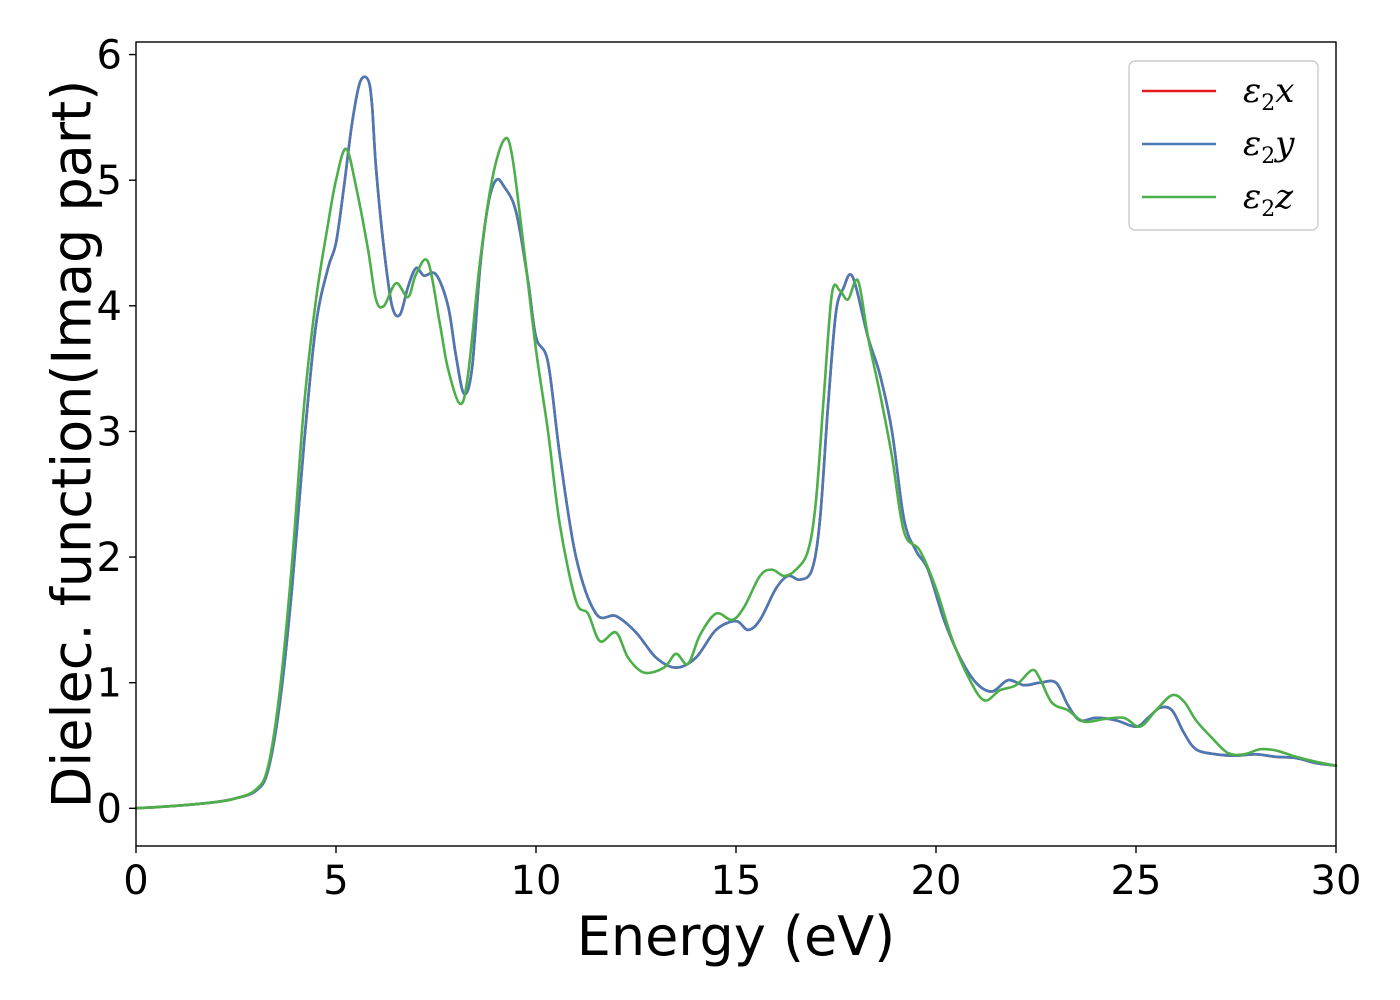 This screenshot has height=1000, width=1400. What do you see at coordinates (936, 881) in the screenshot?
I see `x-tick-label: 20` at bounding box center [936, 881].